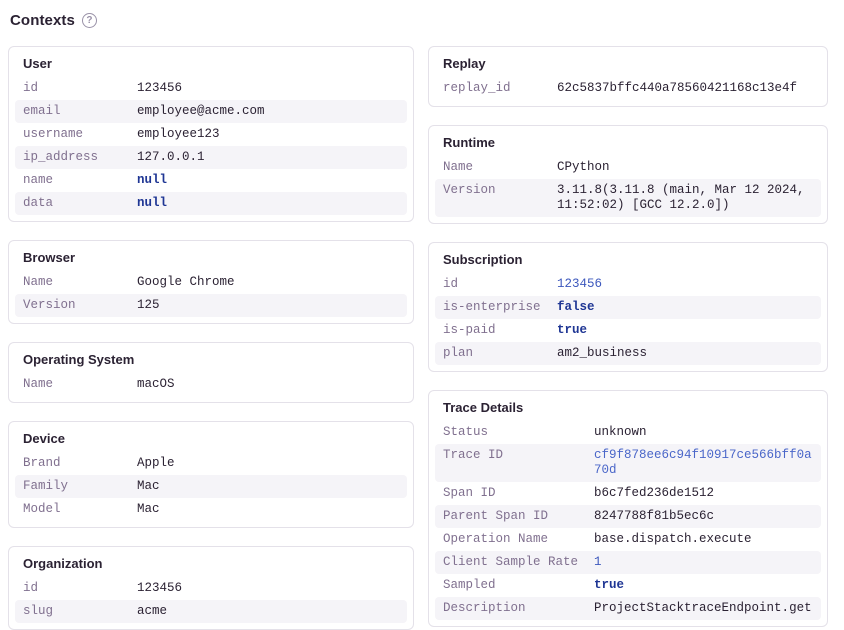 The width and height of the screenshot is (844, 630). Describe the element at coordinates (464, 63) in the screenshot. I see `card-title: Replay` at that location.